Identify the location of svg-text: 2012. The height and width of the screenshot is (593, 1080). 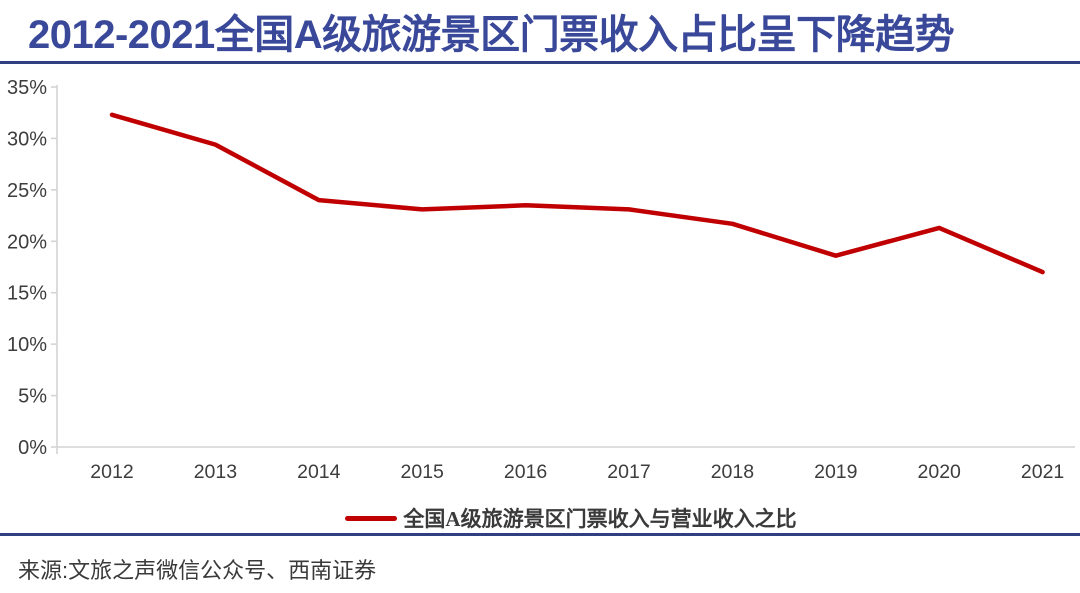
(111, 472).